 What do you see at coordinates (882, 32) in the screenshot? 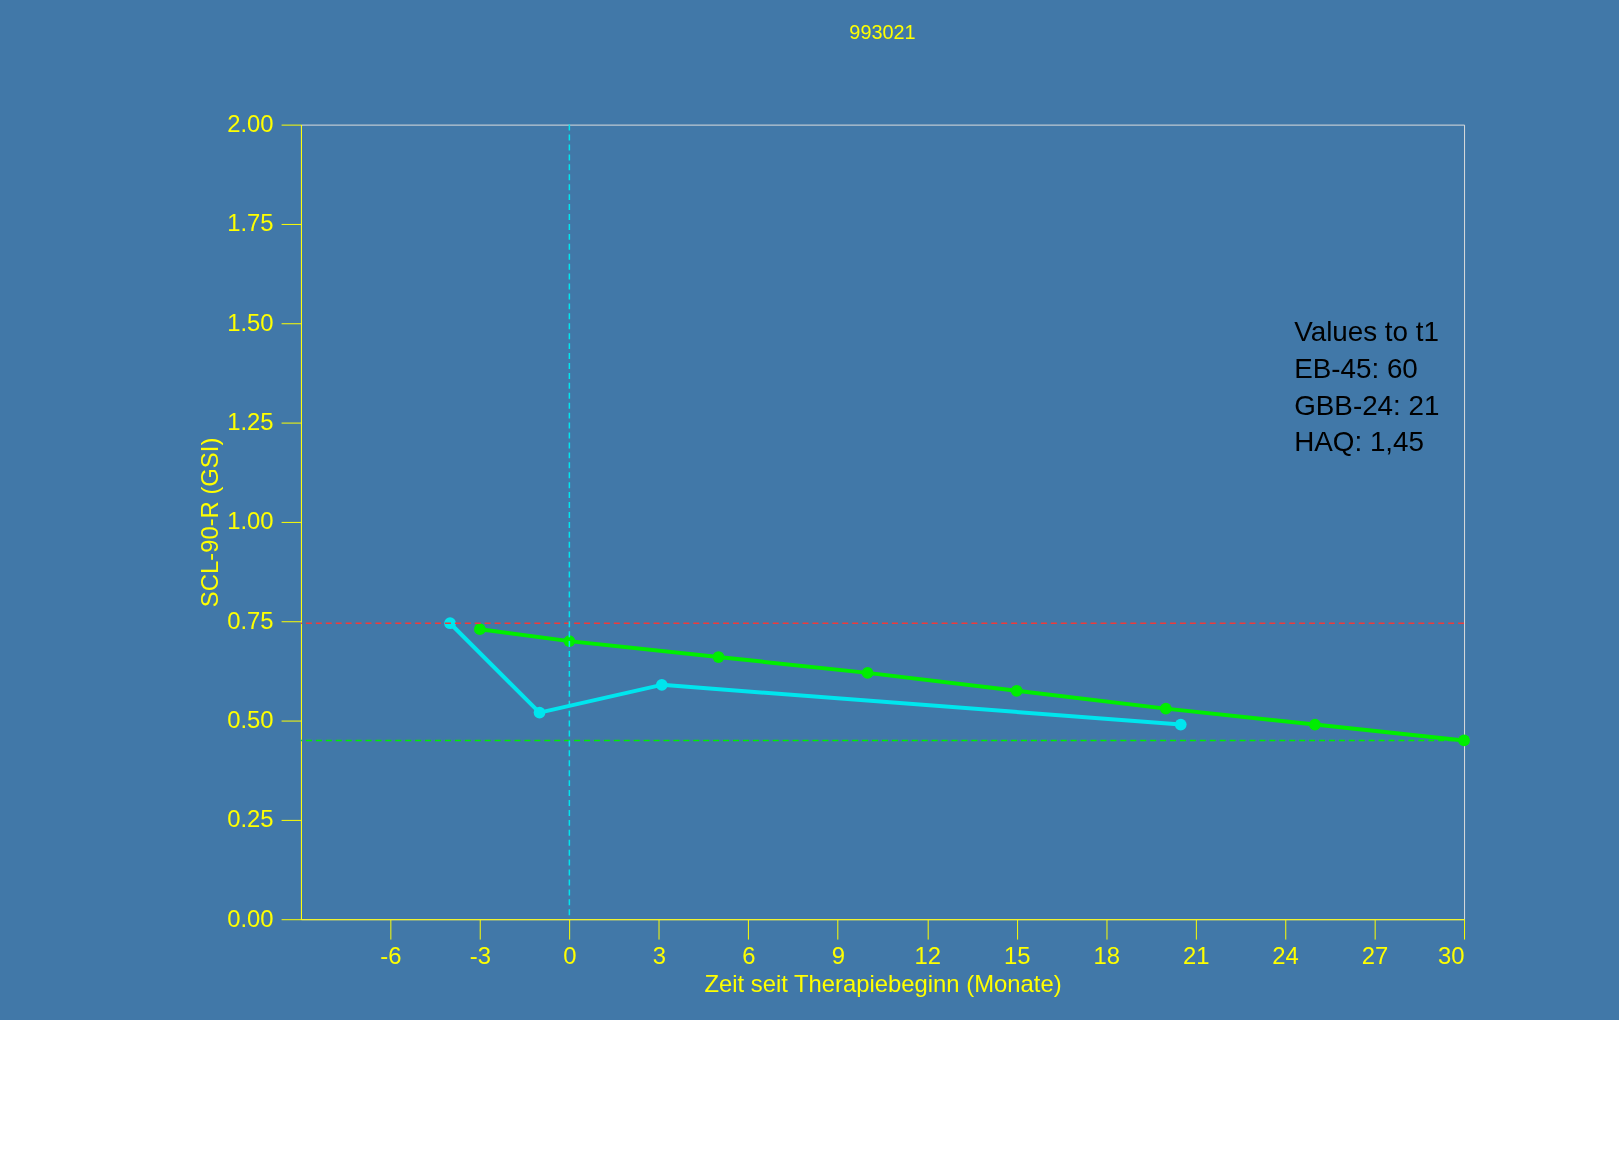
I see `chart-title: 993021` at bounding box center [882, 32].